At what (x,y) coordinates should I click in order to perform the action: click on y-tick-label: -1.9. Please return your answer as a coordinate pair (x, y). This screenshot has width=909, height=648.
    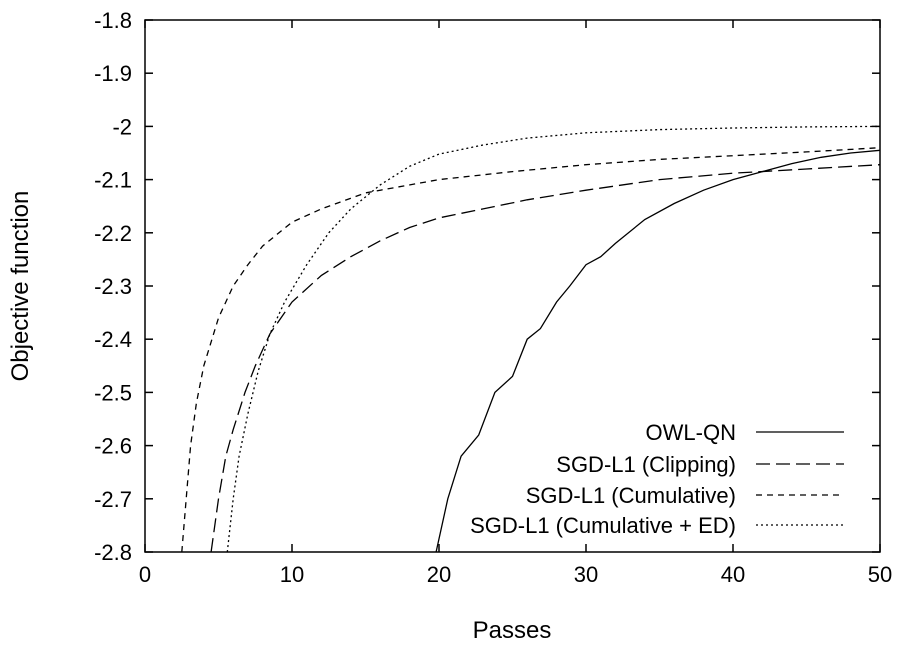
    Looking at the image, I should click on (113, 73).